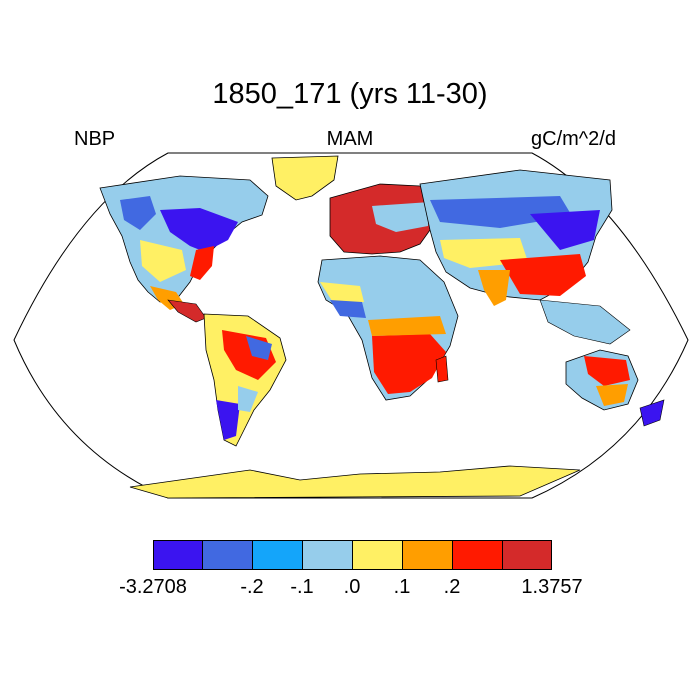 Image resolution: width=700 pixels, height=700 pixels. I want to click on au-orange, so click(612, 395).